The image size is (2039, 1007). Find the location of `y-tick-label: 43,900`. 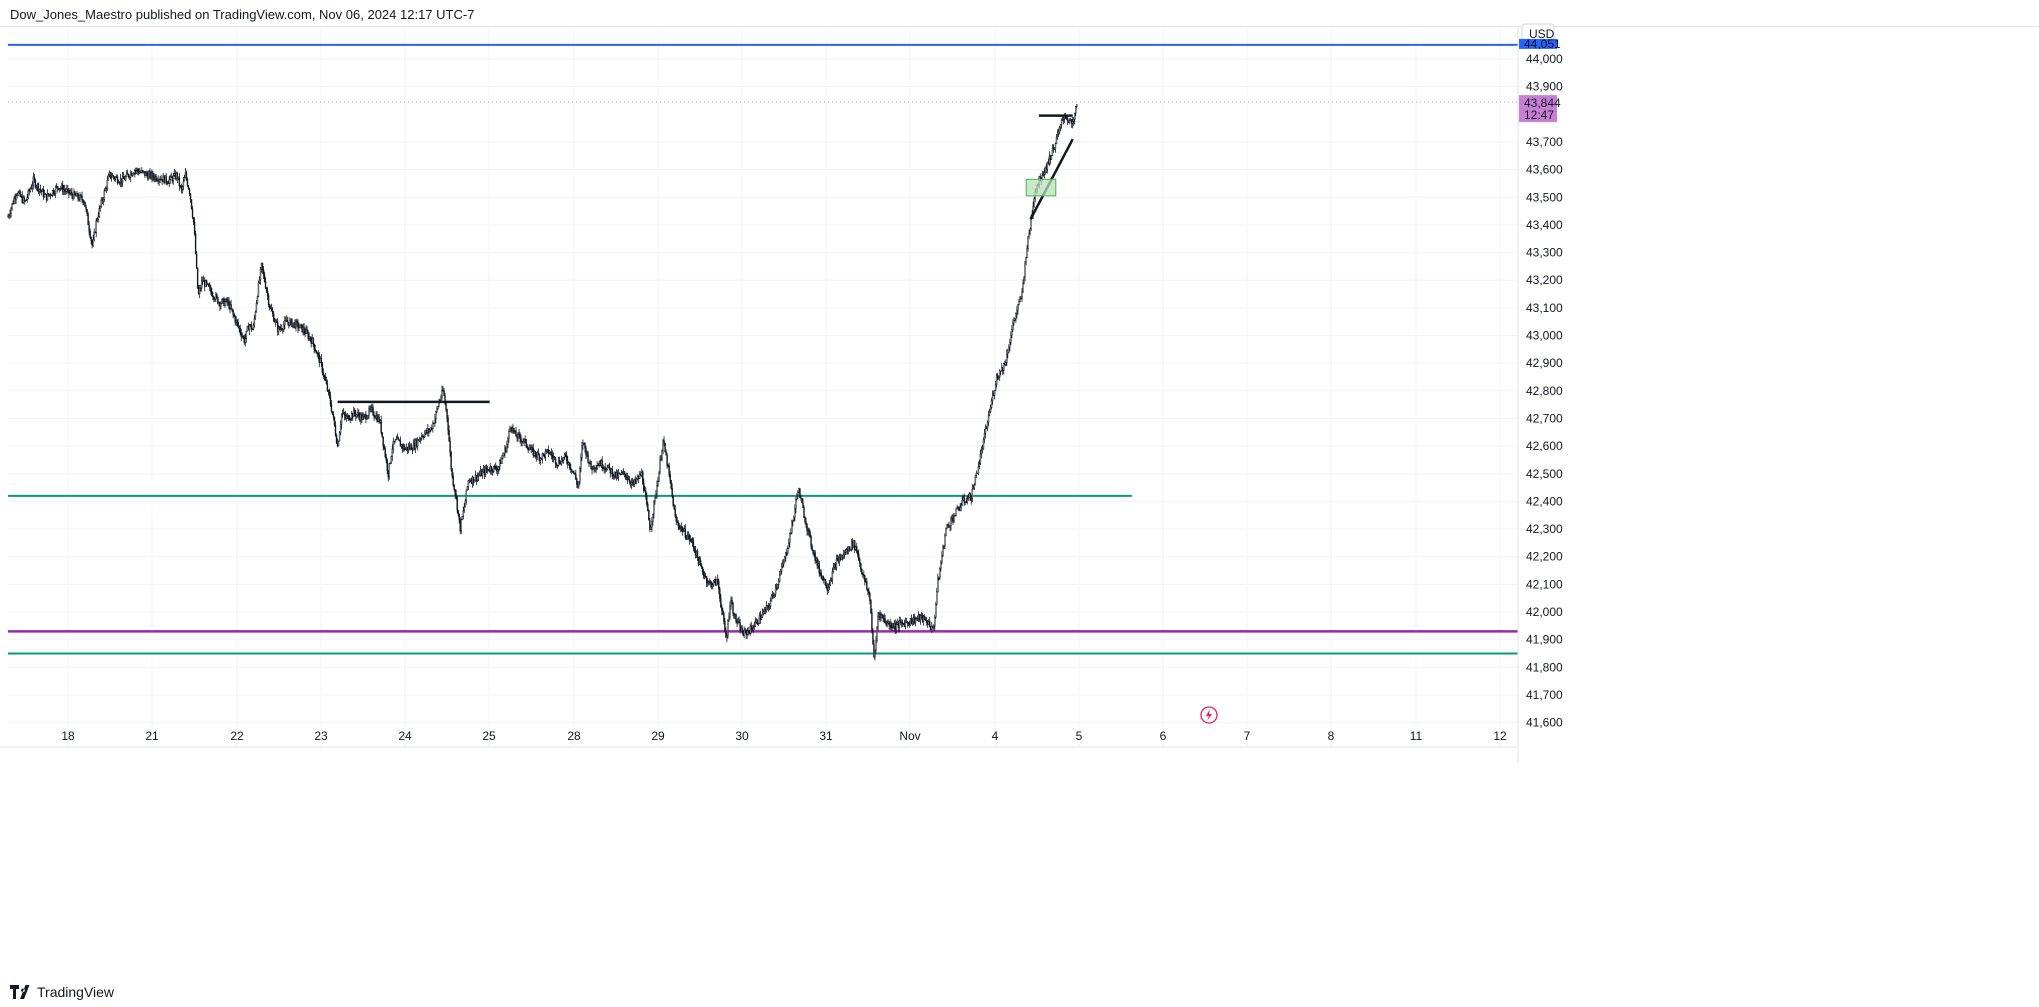

y-tick-label: 43,900 is located at coordinates (1544, 87).